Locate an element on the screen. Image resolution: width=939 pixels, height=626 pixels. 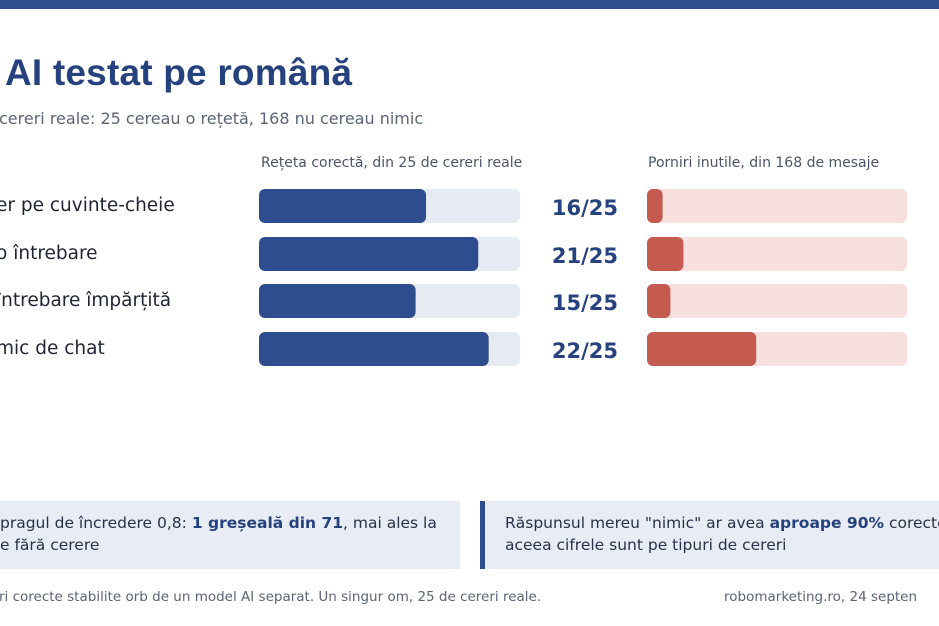
value-label-0: 16/25 is located at coordinates (585, 208).